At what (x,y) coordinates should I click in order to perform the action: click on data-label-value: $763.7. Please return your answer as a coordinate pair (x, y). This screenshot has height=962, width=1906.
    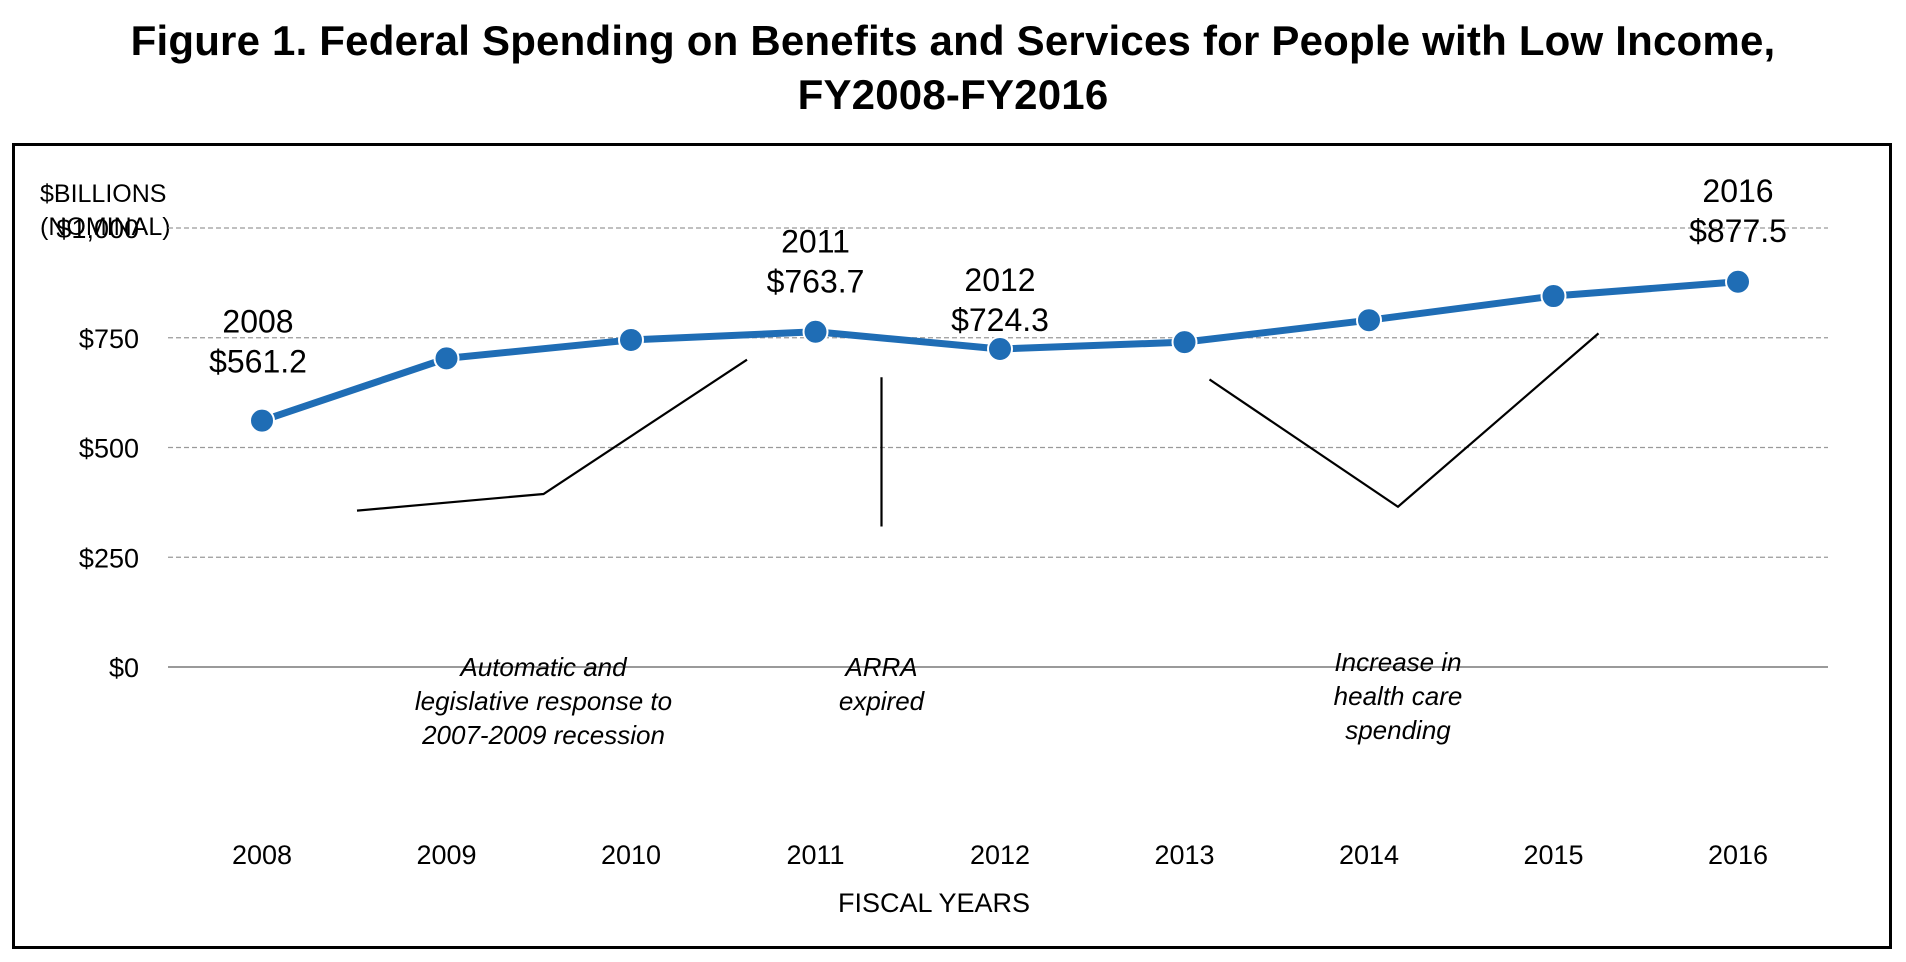
    Looking at the image, I should click on (816, 282).